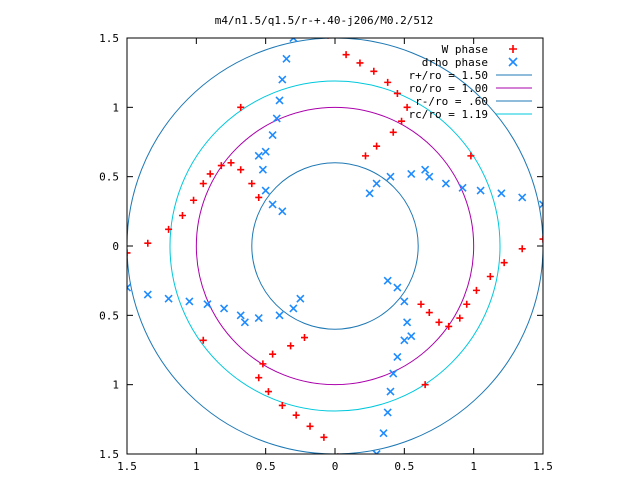 The image size is (640, 480). I want to click on chart-title: m4/n1.5/q1.5/r-+.40-j206/M0.2/512, so click(324, 20).